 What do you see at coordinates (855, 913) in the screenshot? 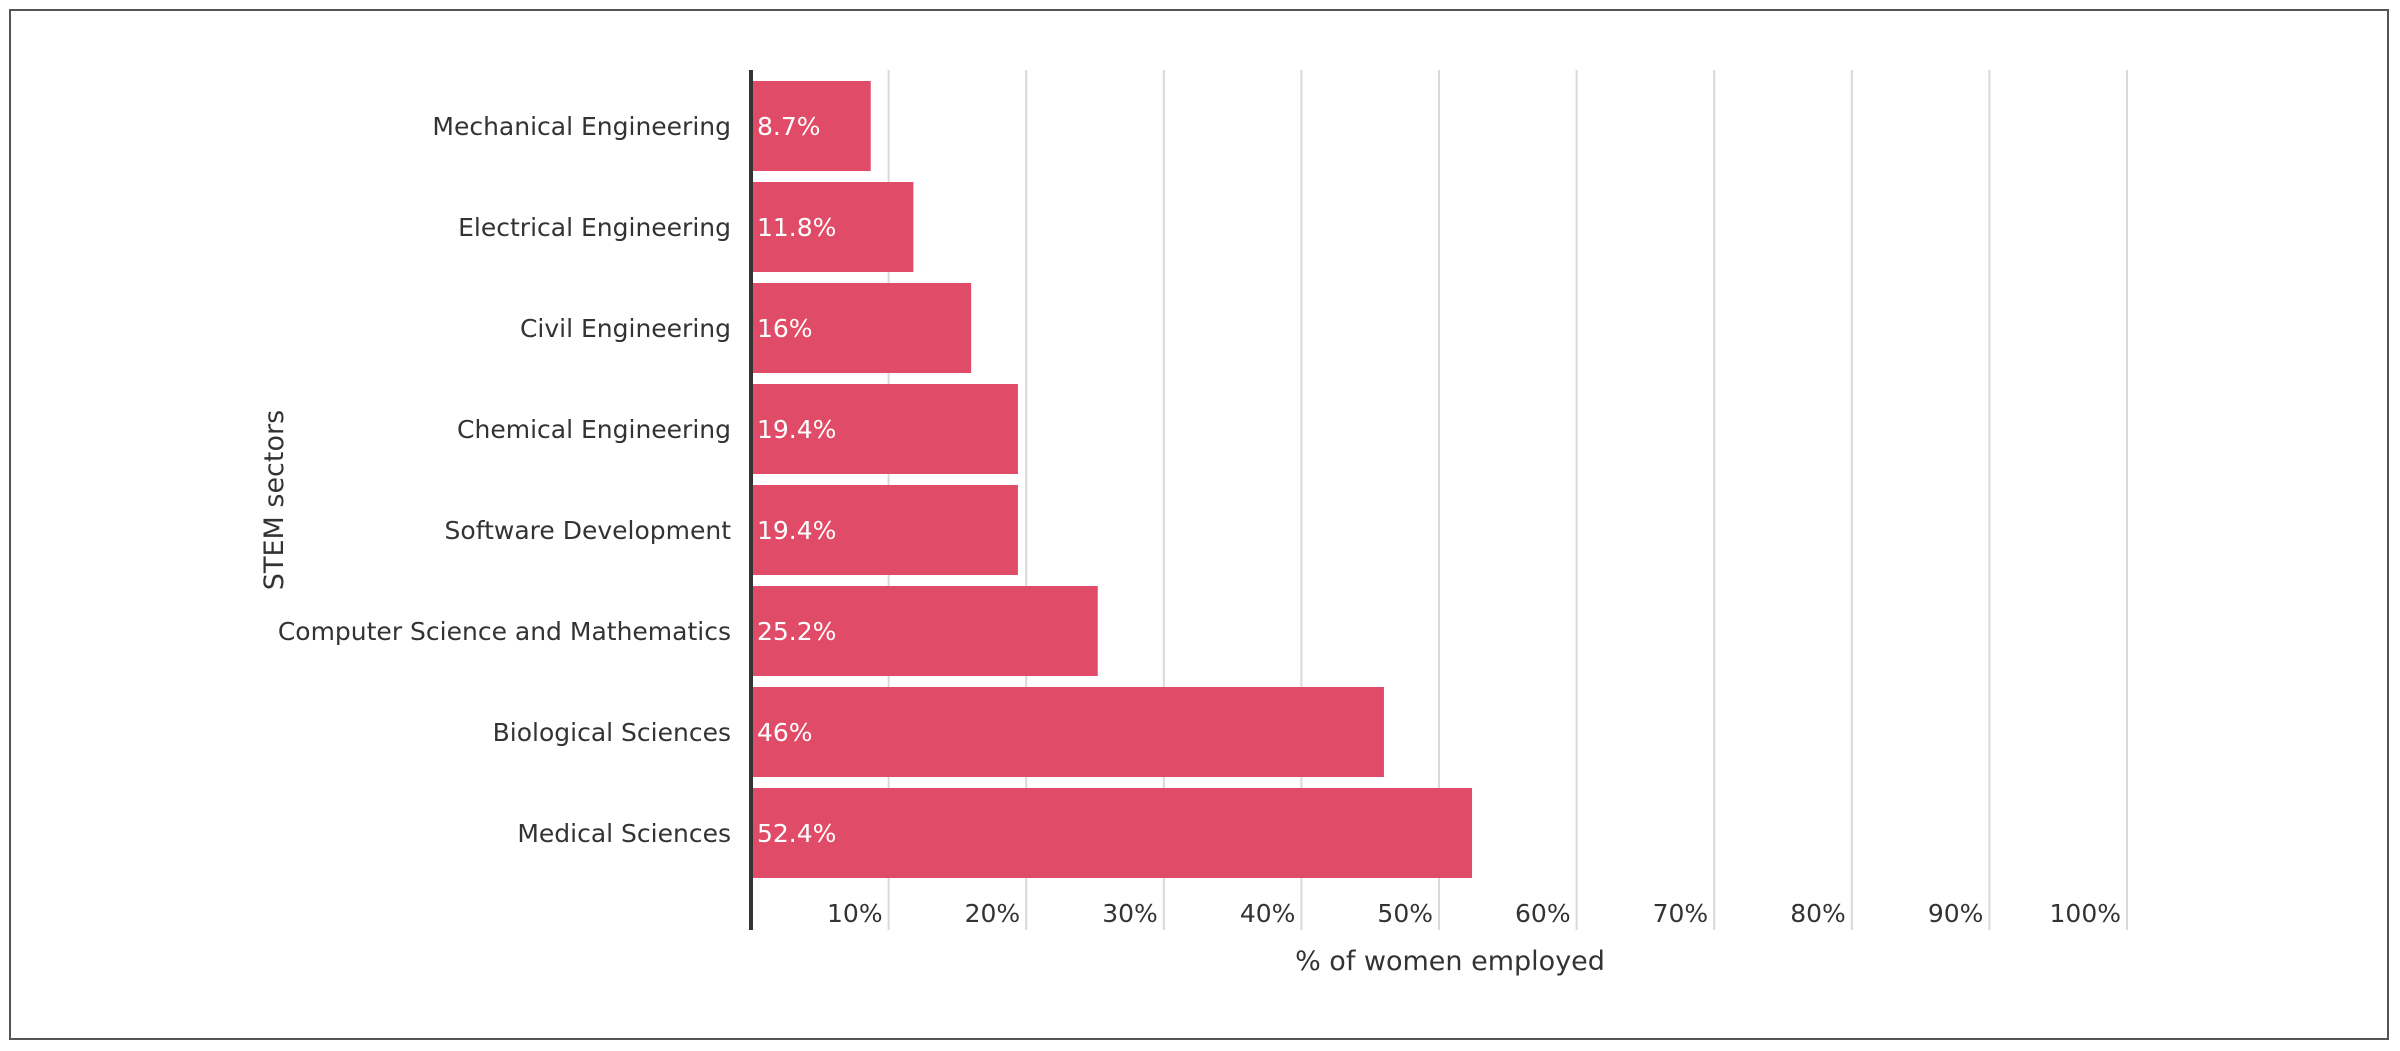
I see `x-tick-label: 10%` at bounding box center [855, 913].